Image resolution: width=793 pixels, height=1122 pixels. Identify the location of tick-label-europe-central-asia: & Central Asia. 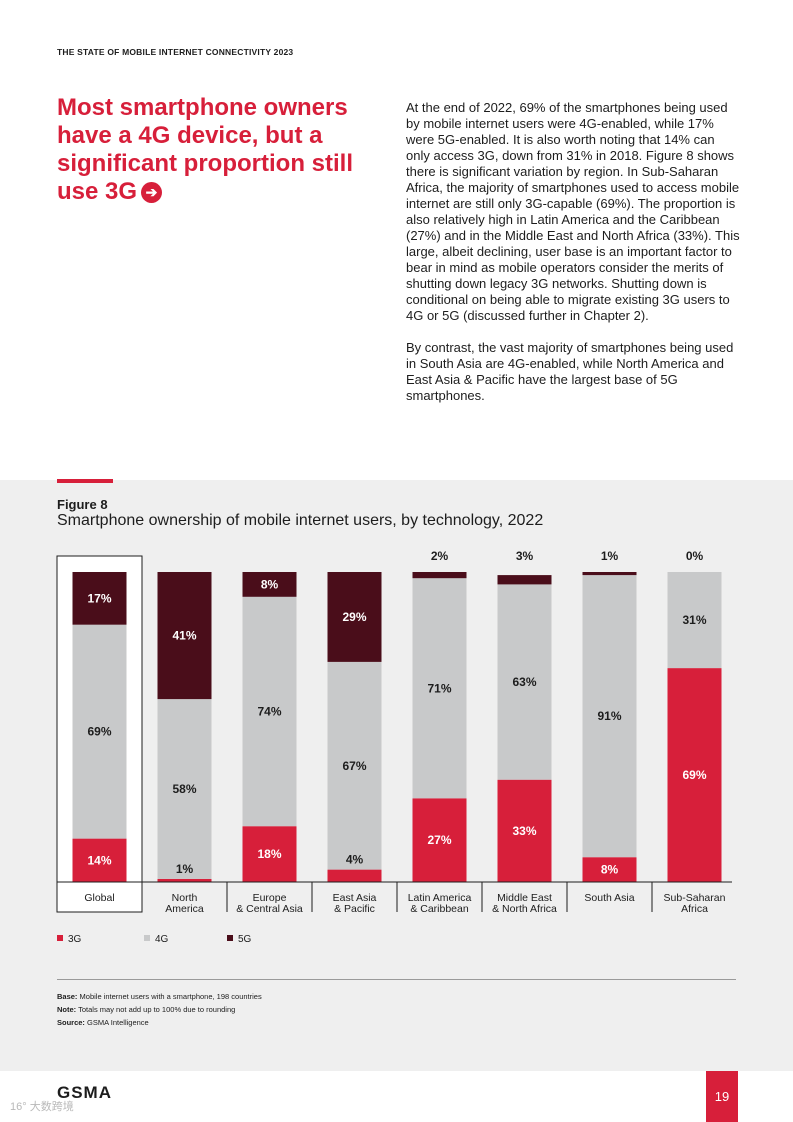
(269, 909).